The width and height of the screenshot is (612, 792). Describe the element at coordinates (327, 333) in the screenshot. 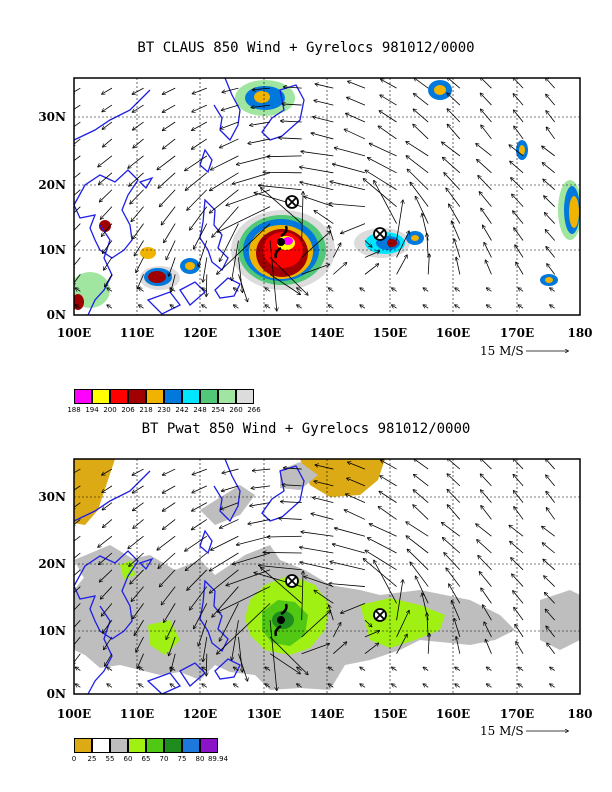

I see `lon-tick: 140E` at that location.